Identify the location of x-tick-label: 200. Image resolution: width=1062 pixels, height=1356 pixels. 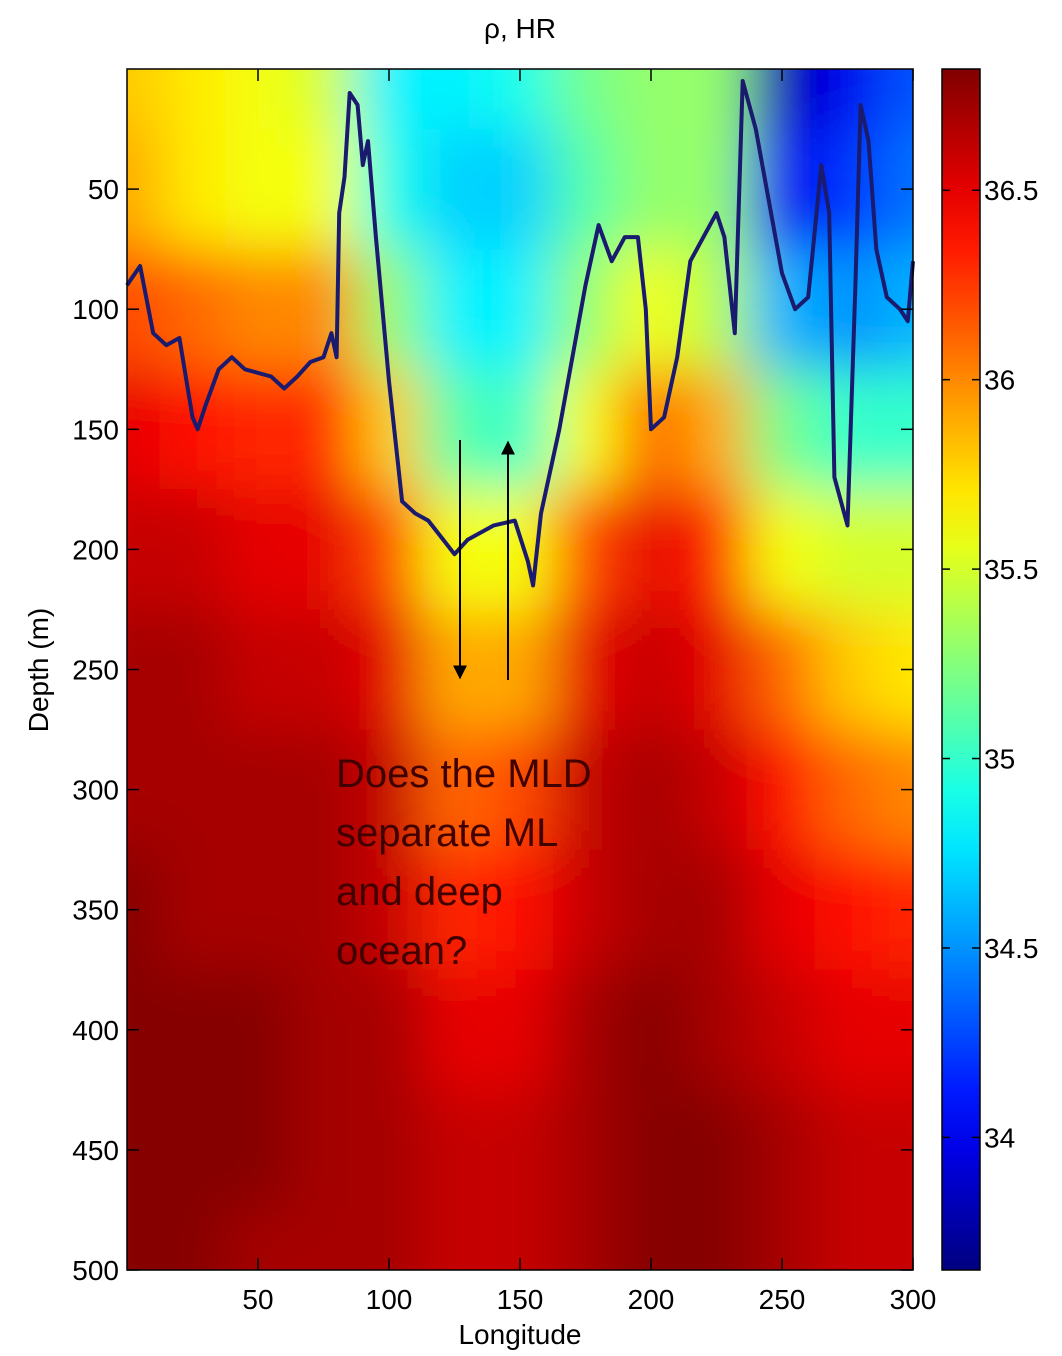
(651, 1299).